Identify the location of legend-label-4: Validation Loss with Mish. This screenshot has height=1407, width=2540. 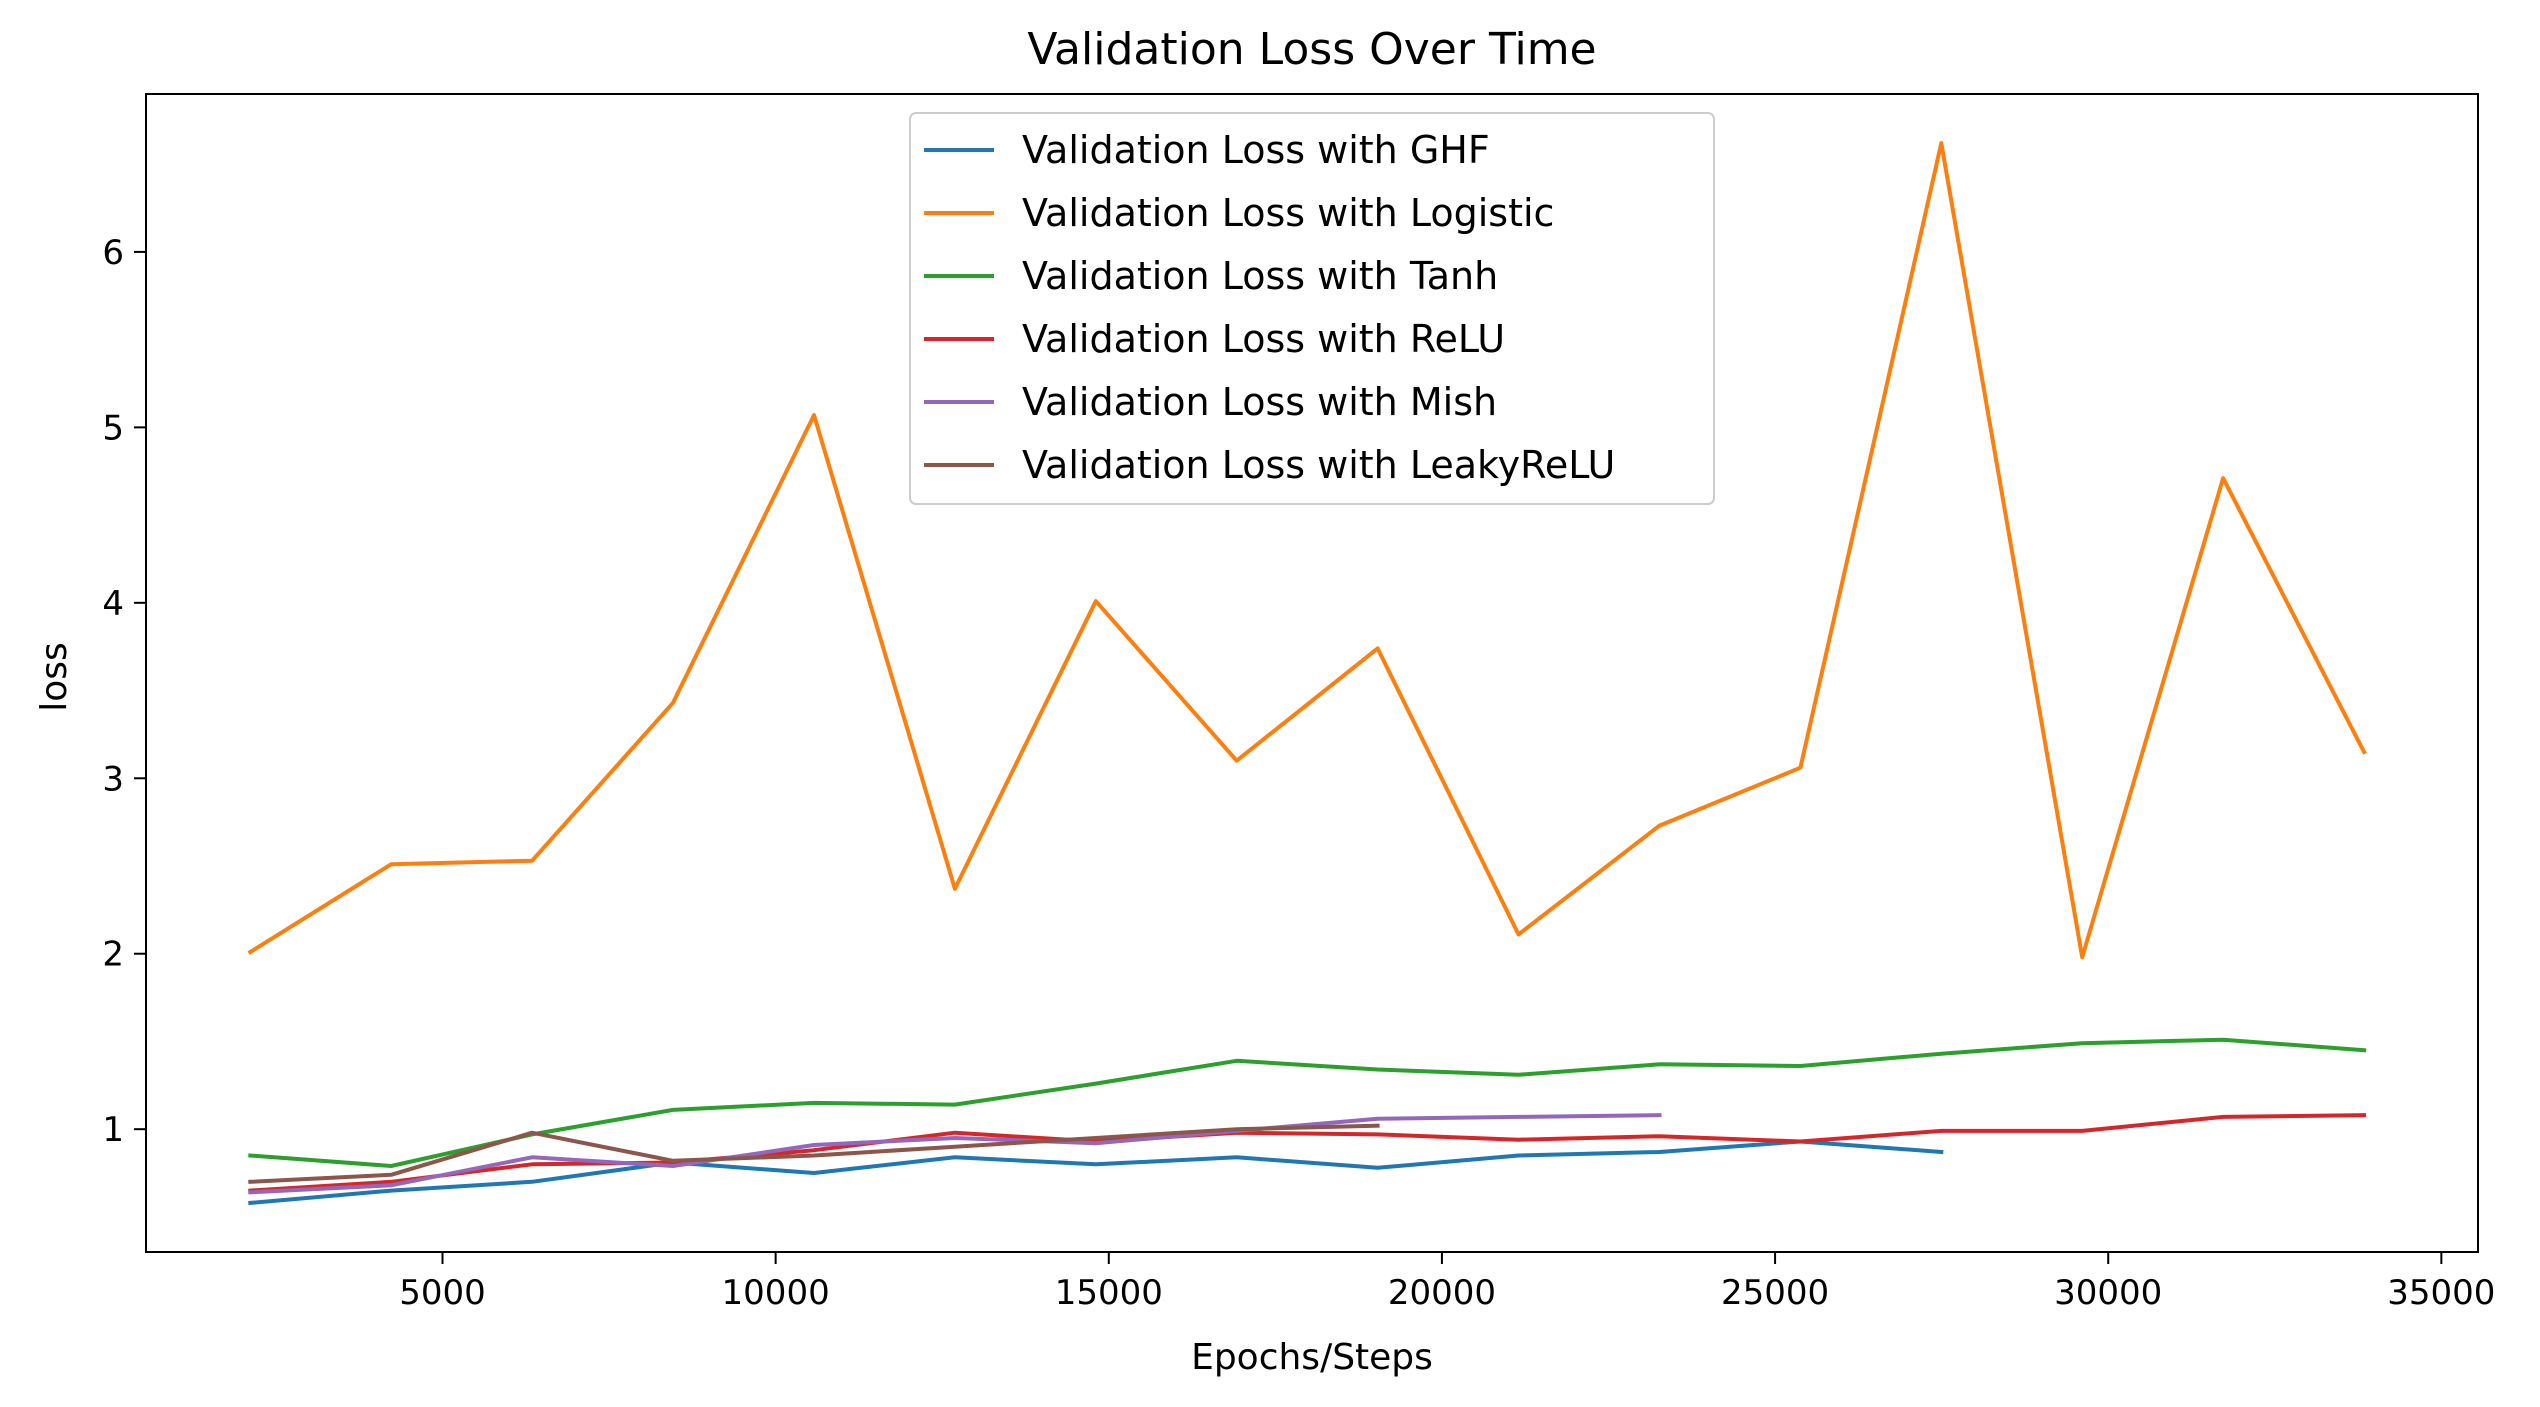
(1259, 402).